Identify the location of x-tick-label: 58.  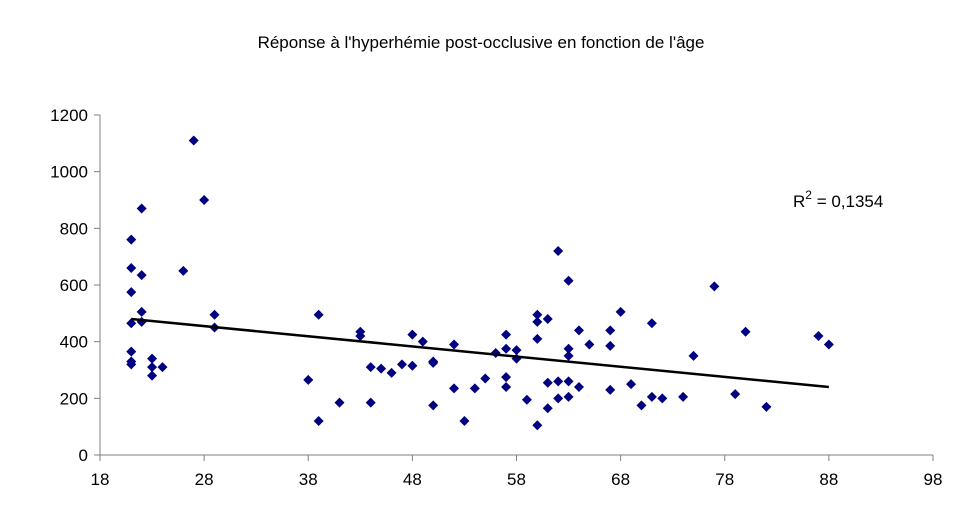
(516, 479).